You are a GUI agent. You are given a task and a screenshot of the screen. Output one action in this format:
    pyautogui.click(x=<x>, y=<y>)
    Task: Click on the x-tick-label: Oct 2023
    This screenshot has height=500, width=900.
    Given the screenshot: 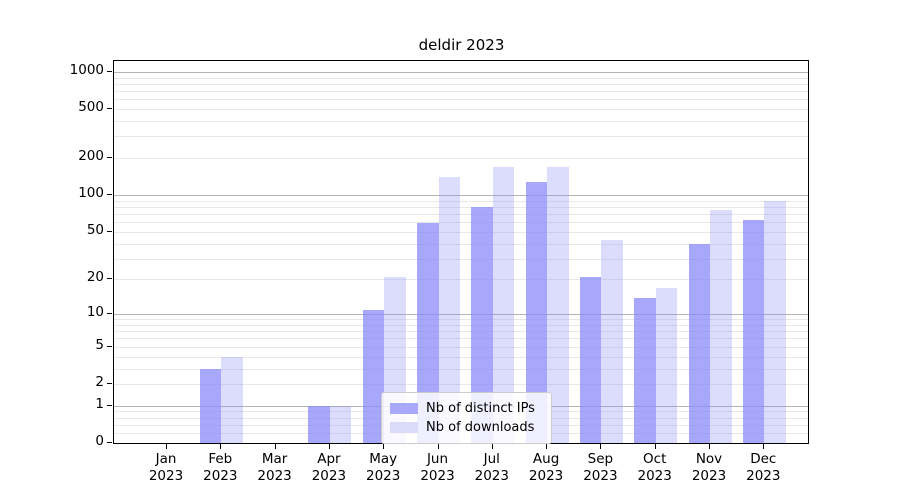 What is the action you would take?
    pyautogui.click(x=654, y=467)
    